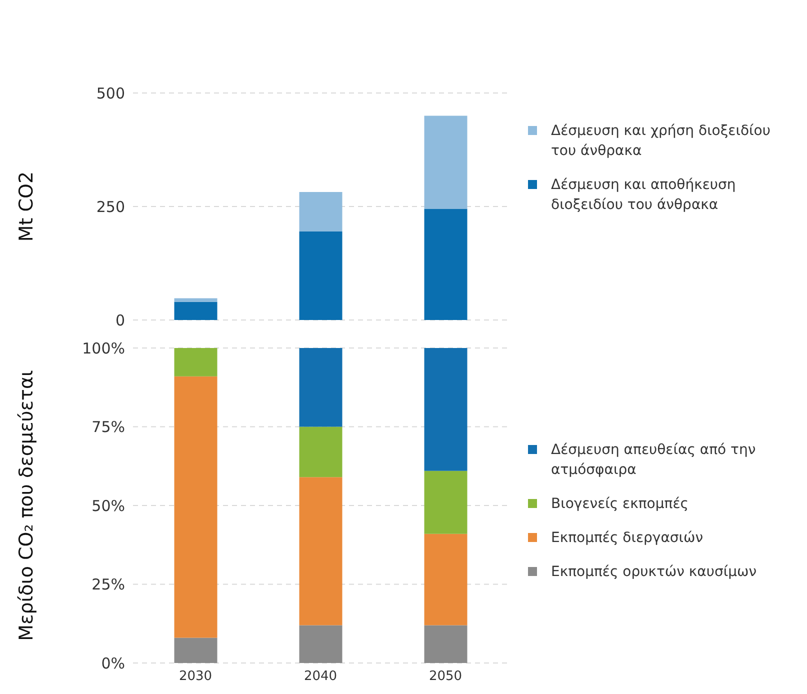 The image size is (807, 694). I want to click on legend-label: Βιογενείς εκπομπές, so click(619, 504).